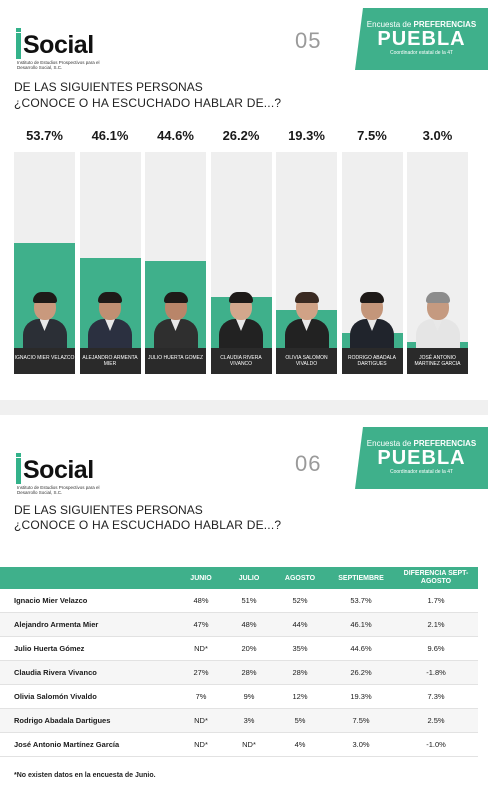 The image size is (488, 800). I want to click on value-cell: 44%, so click(300, 624).